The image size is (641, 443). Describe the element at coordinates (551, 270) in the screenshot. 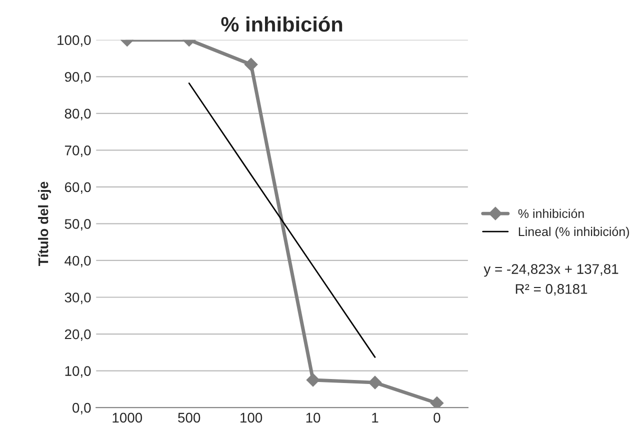

I see `text: y = -24,823x + 137,81` at that location.